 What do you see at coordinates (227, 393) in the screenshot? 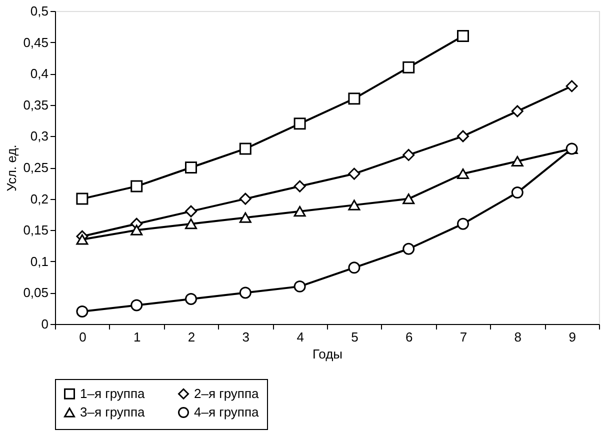
I see `legend-label: 2–я группа` at bounding box center [227, 393].